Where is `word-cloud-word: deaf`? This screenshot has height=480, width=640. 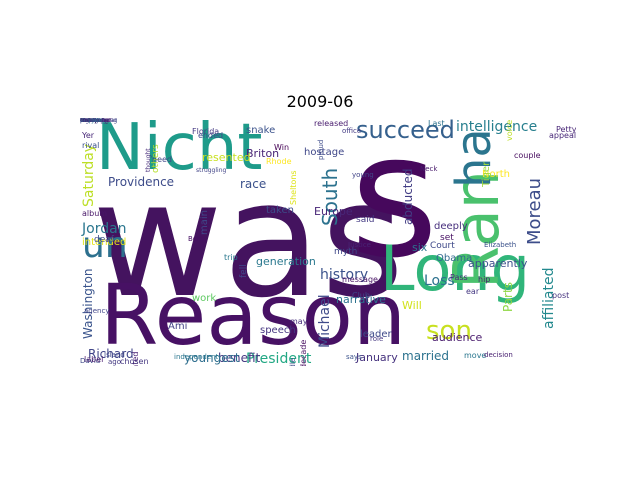 word-cloud-word: deaf is located at coordinates (104, 240).